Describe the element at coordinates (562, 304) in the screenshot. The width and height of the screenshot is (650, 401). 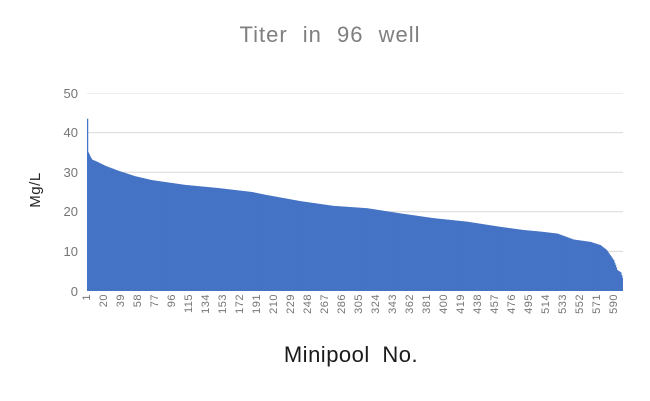
I see `x-tick-label: 533` at that location.